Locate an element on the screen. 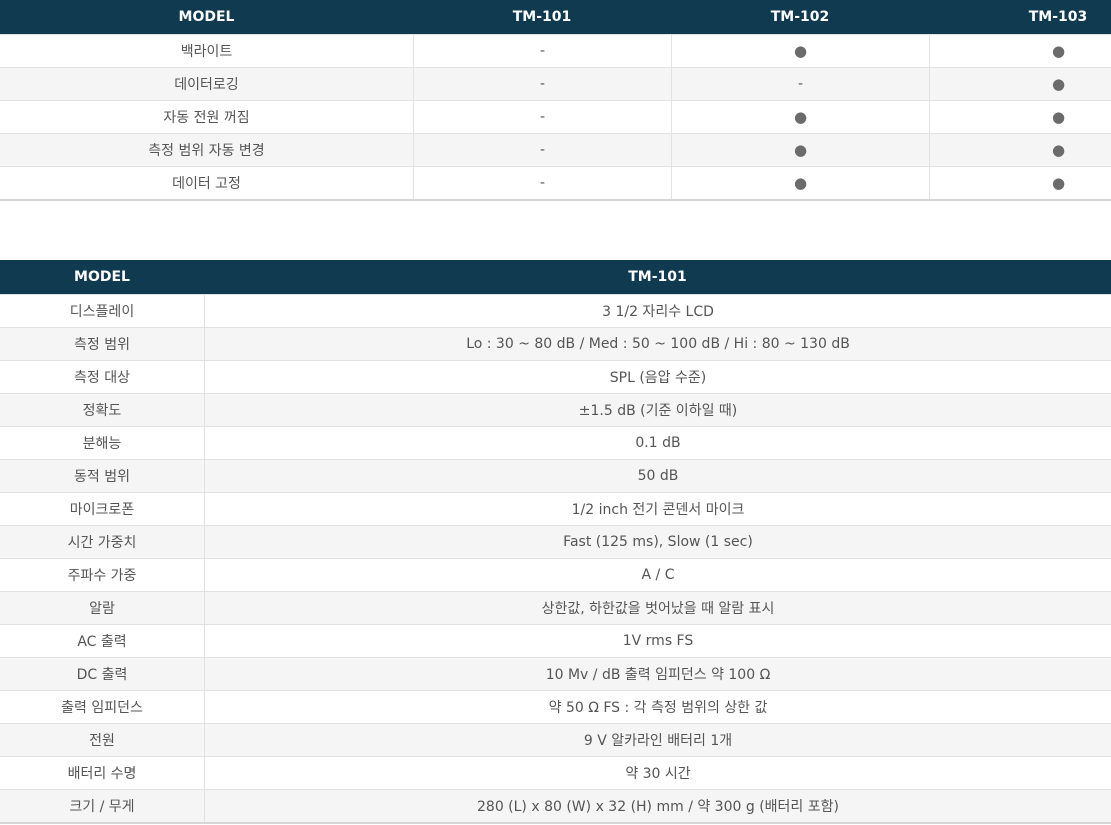 Image resolution: width=1111 pixels, height=825 pixels. label-cell: 배터리 수명 is located at coordinates (102, 774).